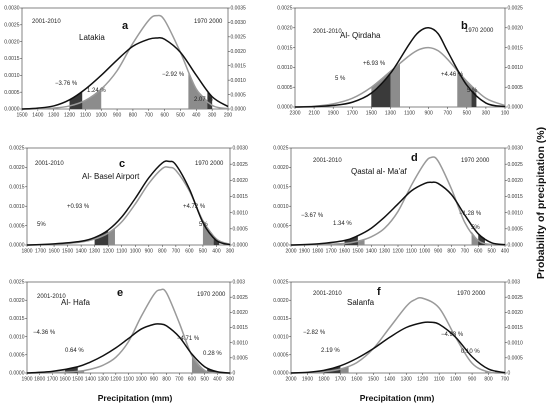 Image resolution: width=550 pixels, height=406 pixels. I want to click on tail-annotation: +6.93 %, so click(374, 64).